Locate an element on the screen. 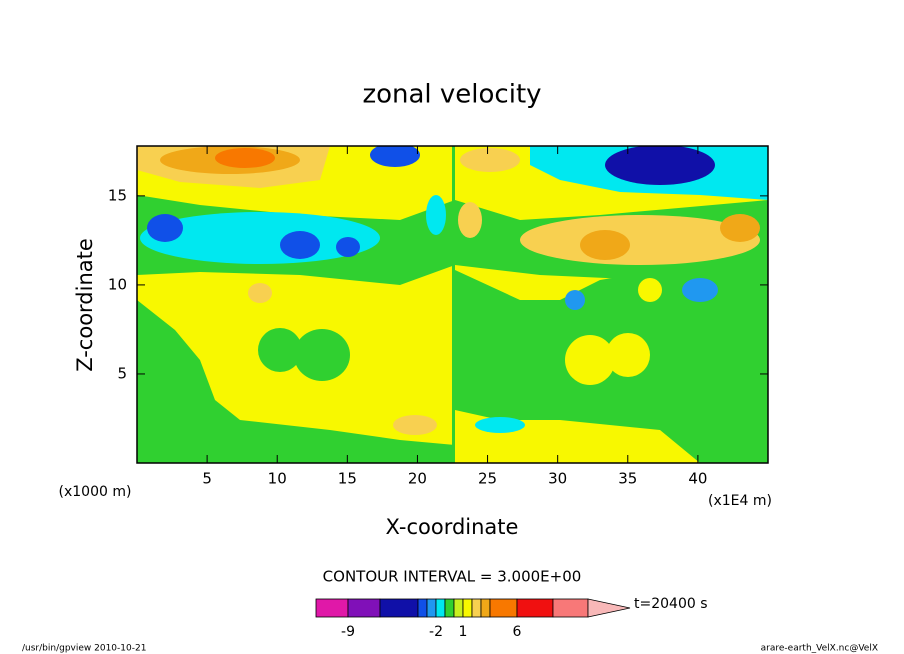 Image resolution: width=904 pixels, height=654 pixels. time-label: t=20400 s is located at coordinates (671, 604).